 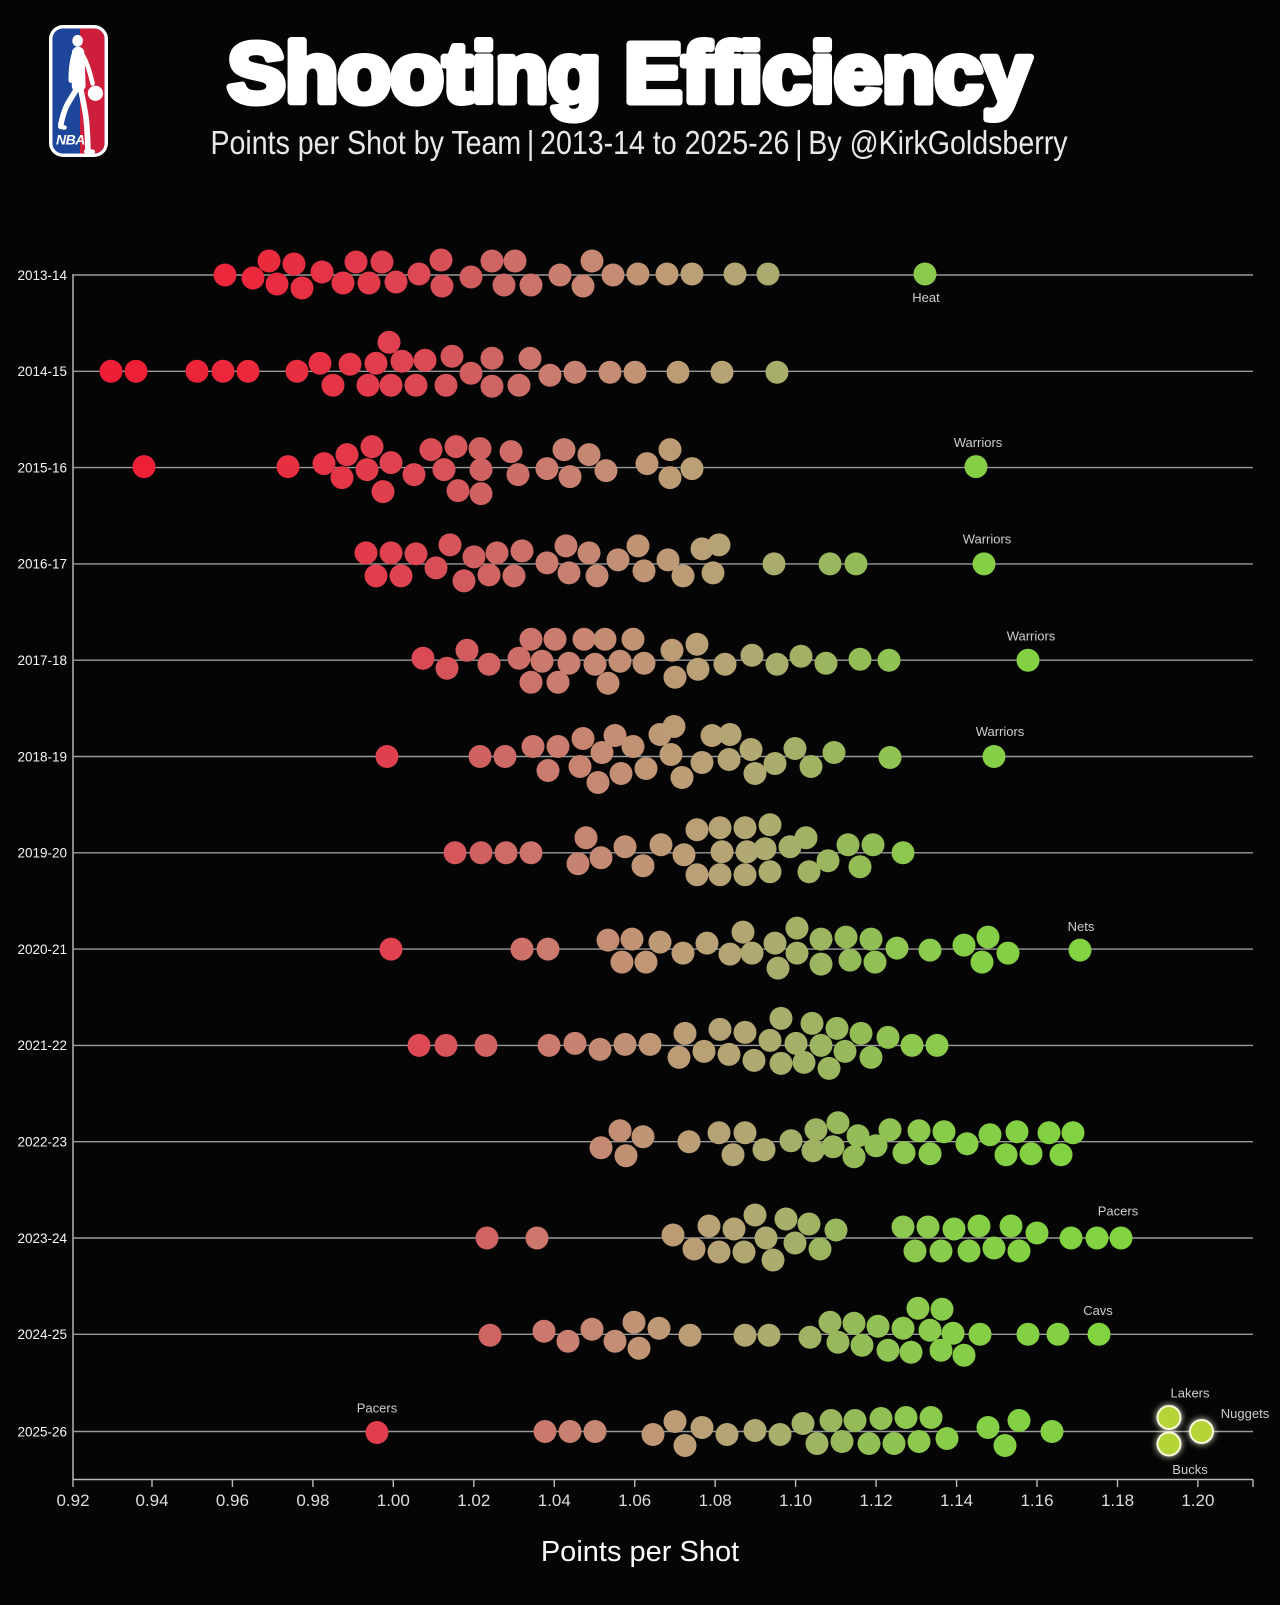 What do you see at coordinates (42, 660) in the screenshot?
I see `svg-text: 2017-18` at bounding box center [42, 660].